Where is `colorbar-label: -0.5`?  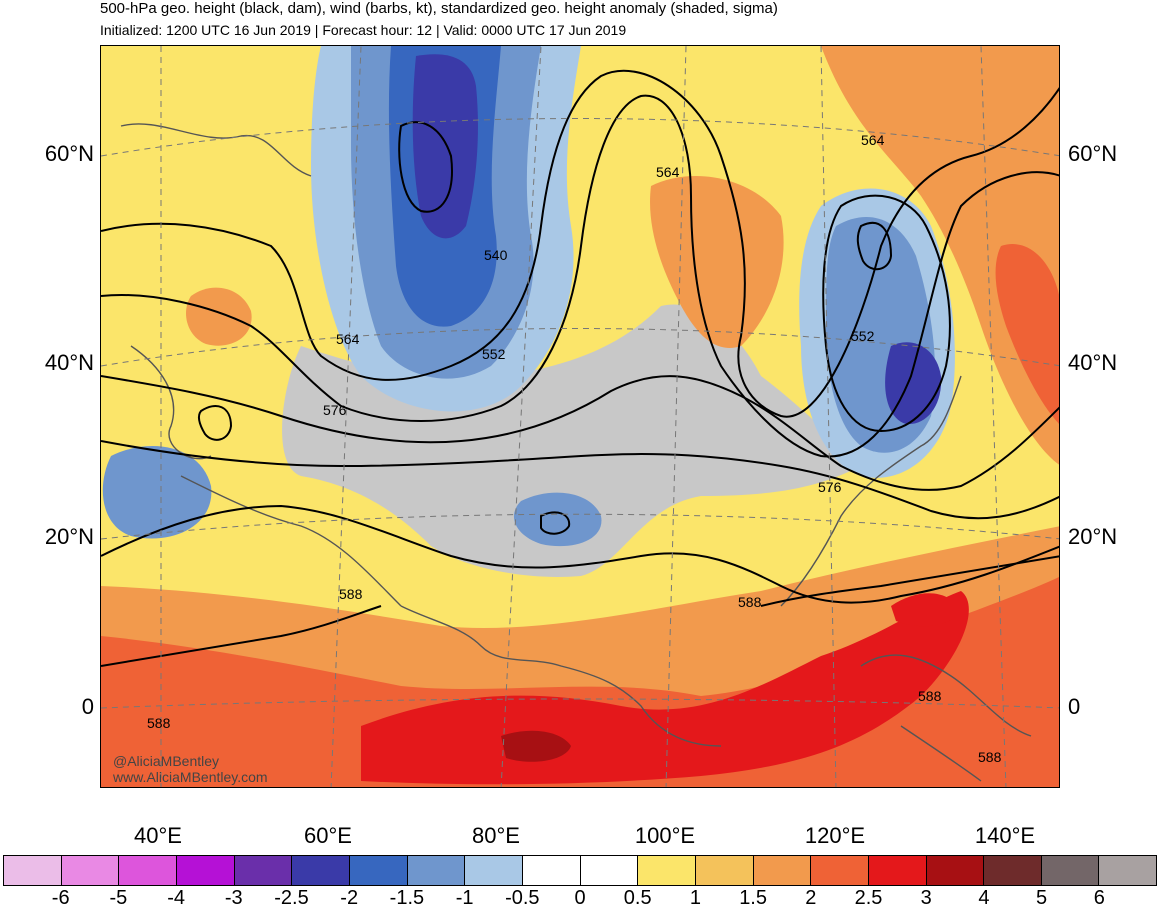 colorbar-label: -0.5 is located at coordinates (522, 898).